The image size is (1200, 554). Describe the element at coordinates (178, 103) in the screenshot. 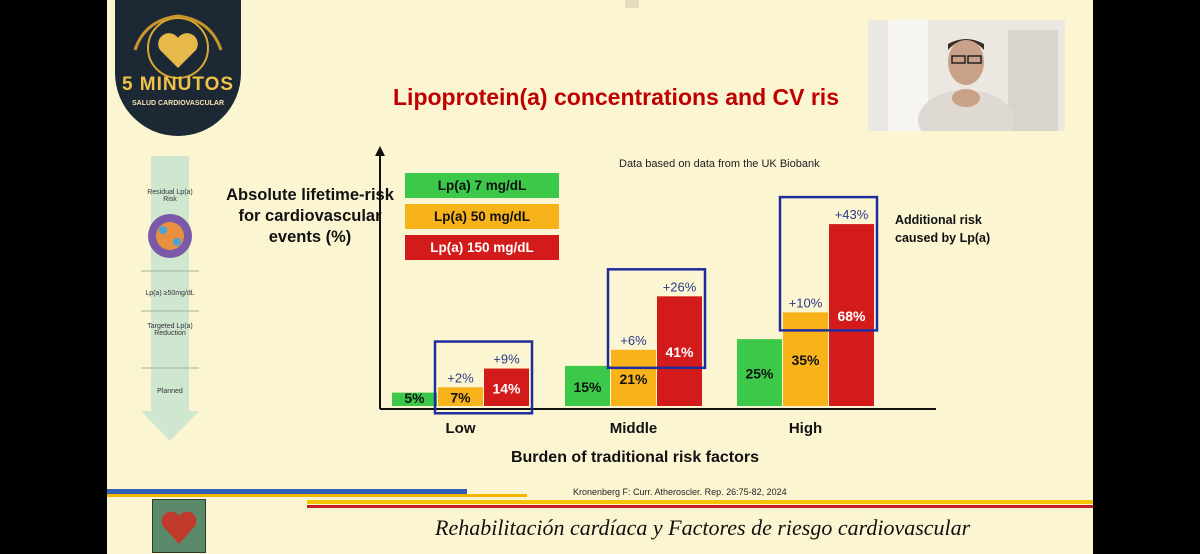

I see `logo-subtitle: SALUD CARDIOVASCULAR` at that location.